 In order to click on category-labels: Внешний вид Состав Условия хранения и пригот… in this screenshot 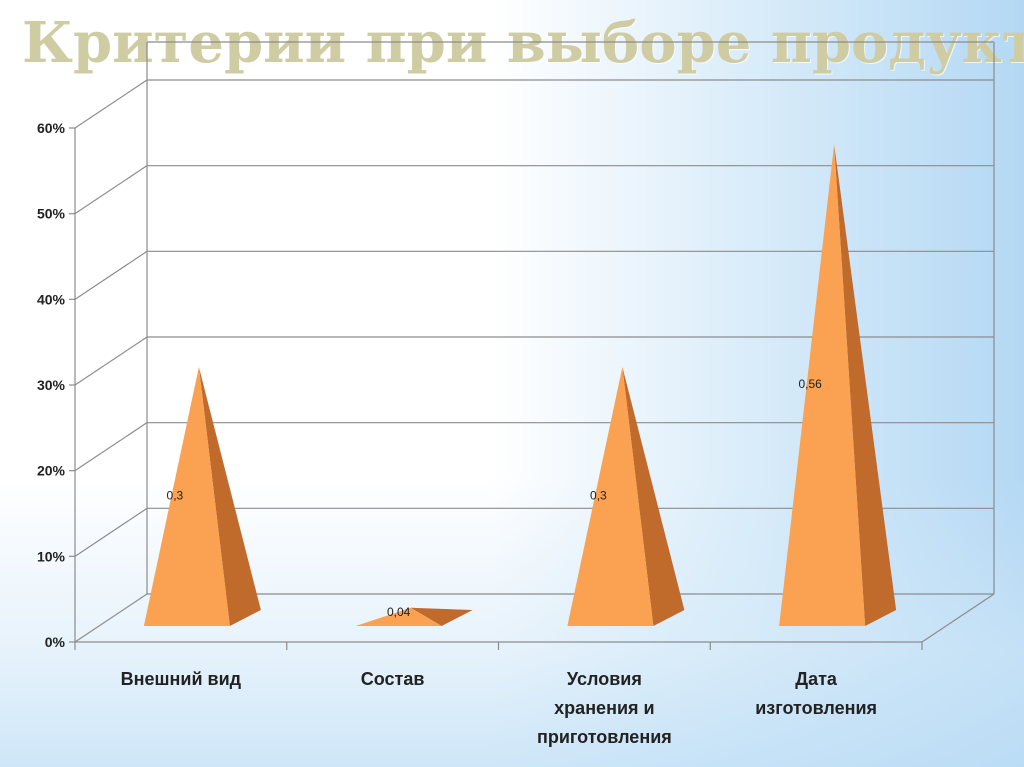, I will do `click(499, 708)`.